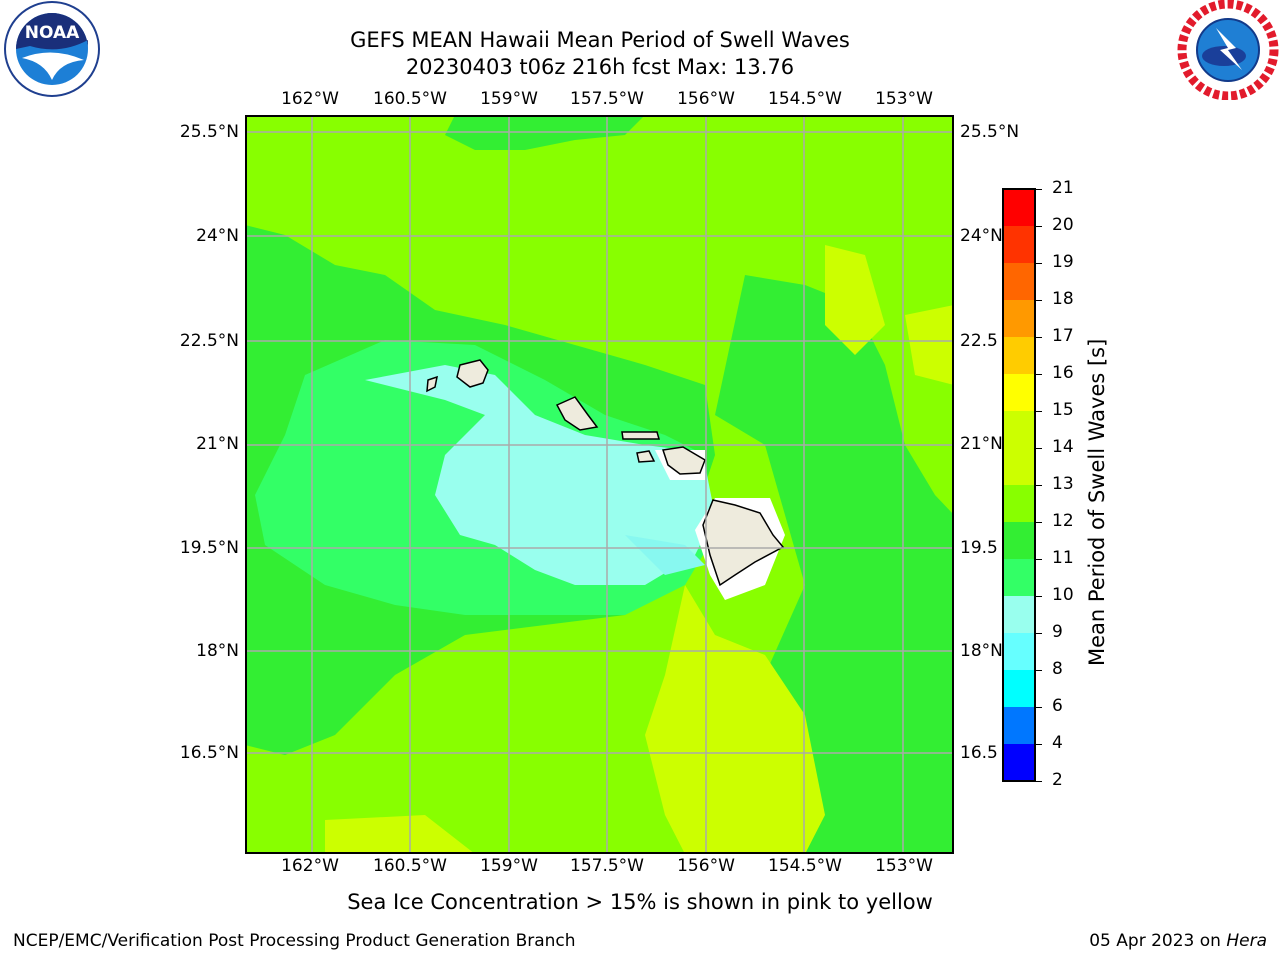  I want to click on colorbar-tick-label: 18, so click(1063, 299).